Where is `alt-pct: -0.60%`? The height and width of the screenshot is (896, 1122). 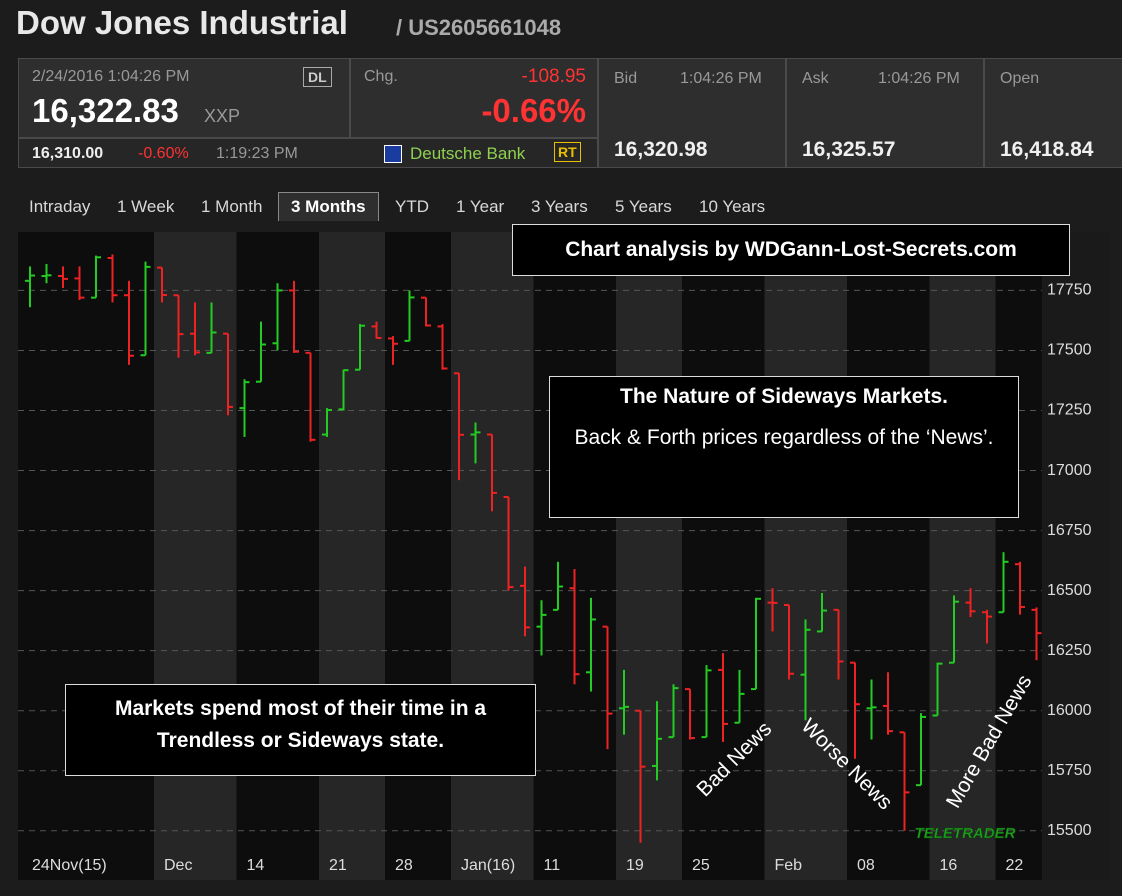
alt-pct: -0.60% is located at coordinates (163, 153).